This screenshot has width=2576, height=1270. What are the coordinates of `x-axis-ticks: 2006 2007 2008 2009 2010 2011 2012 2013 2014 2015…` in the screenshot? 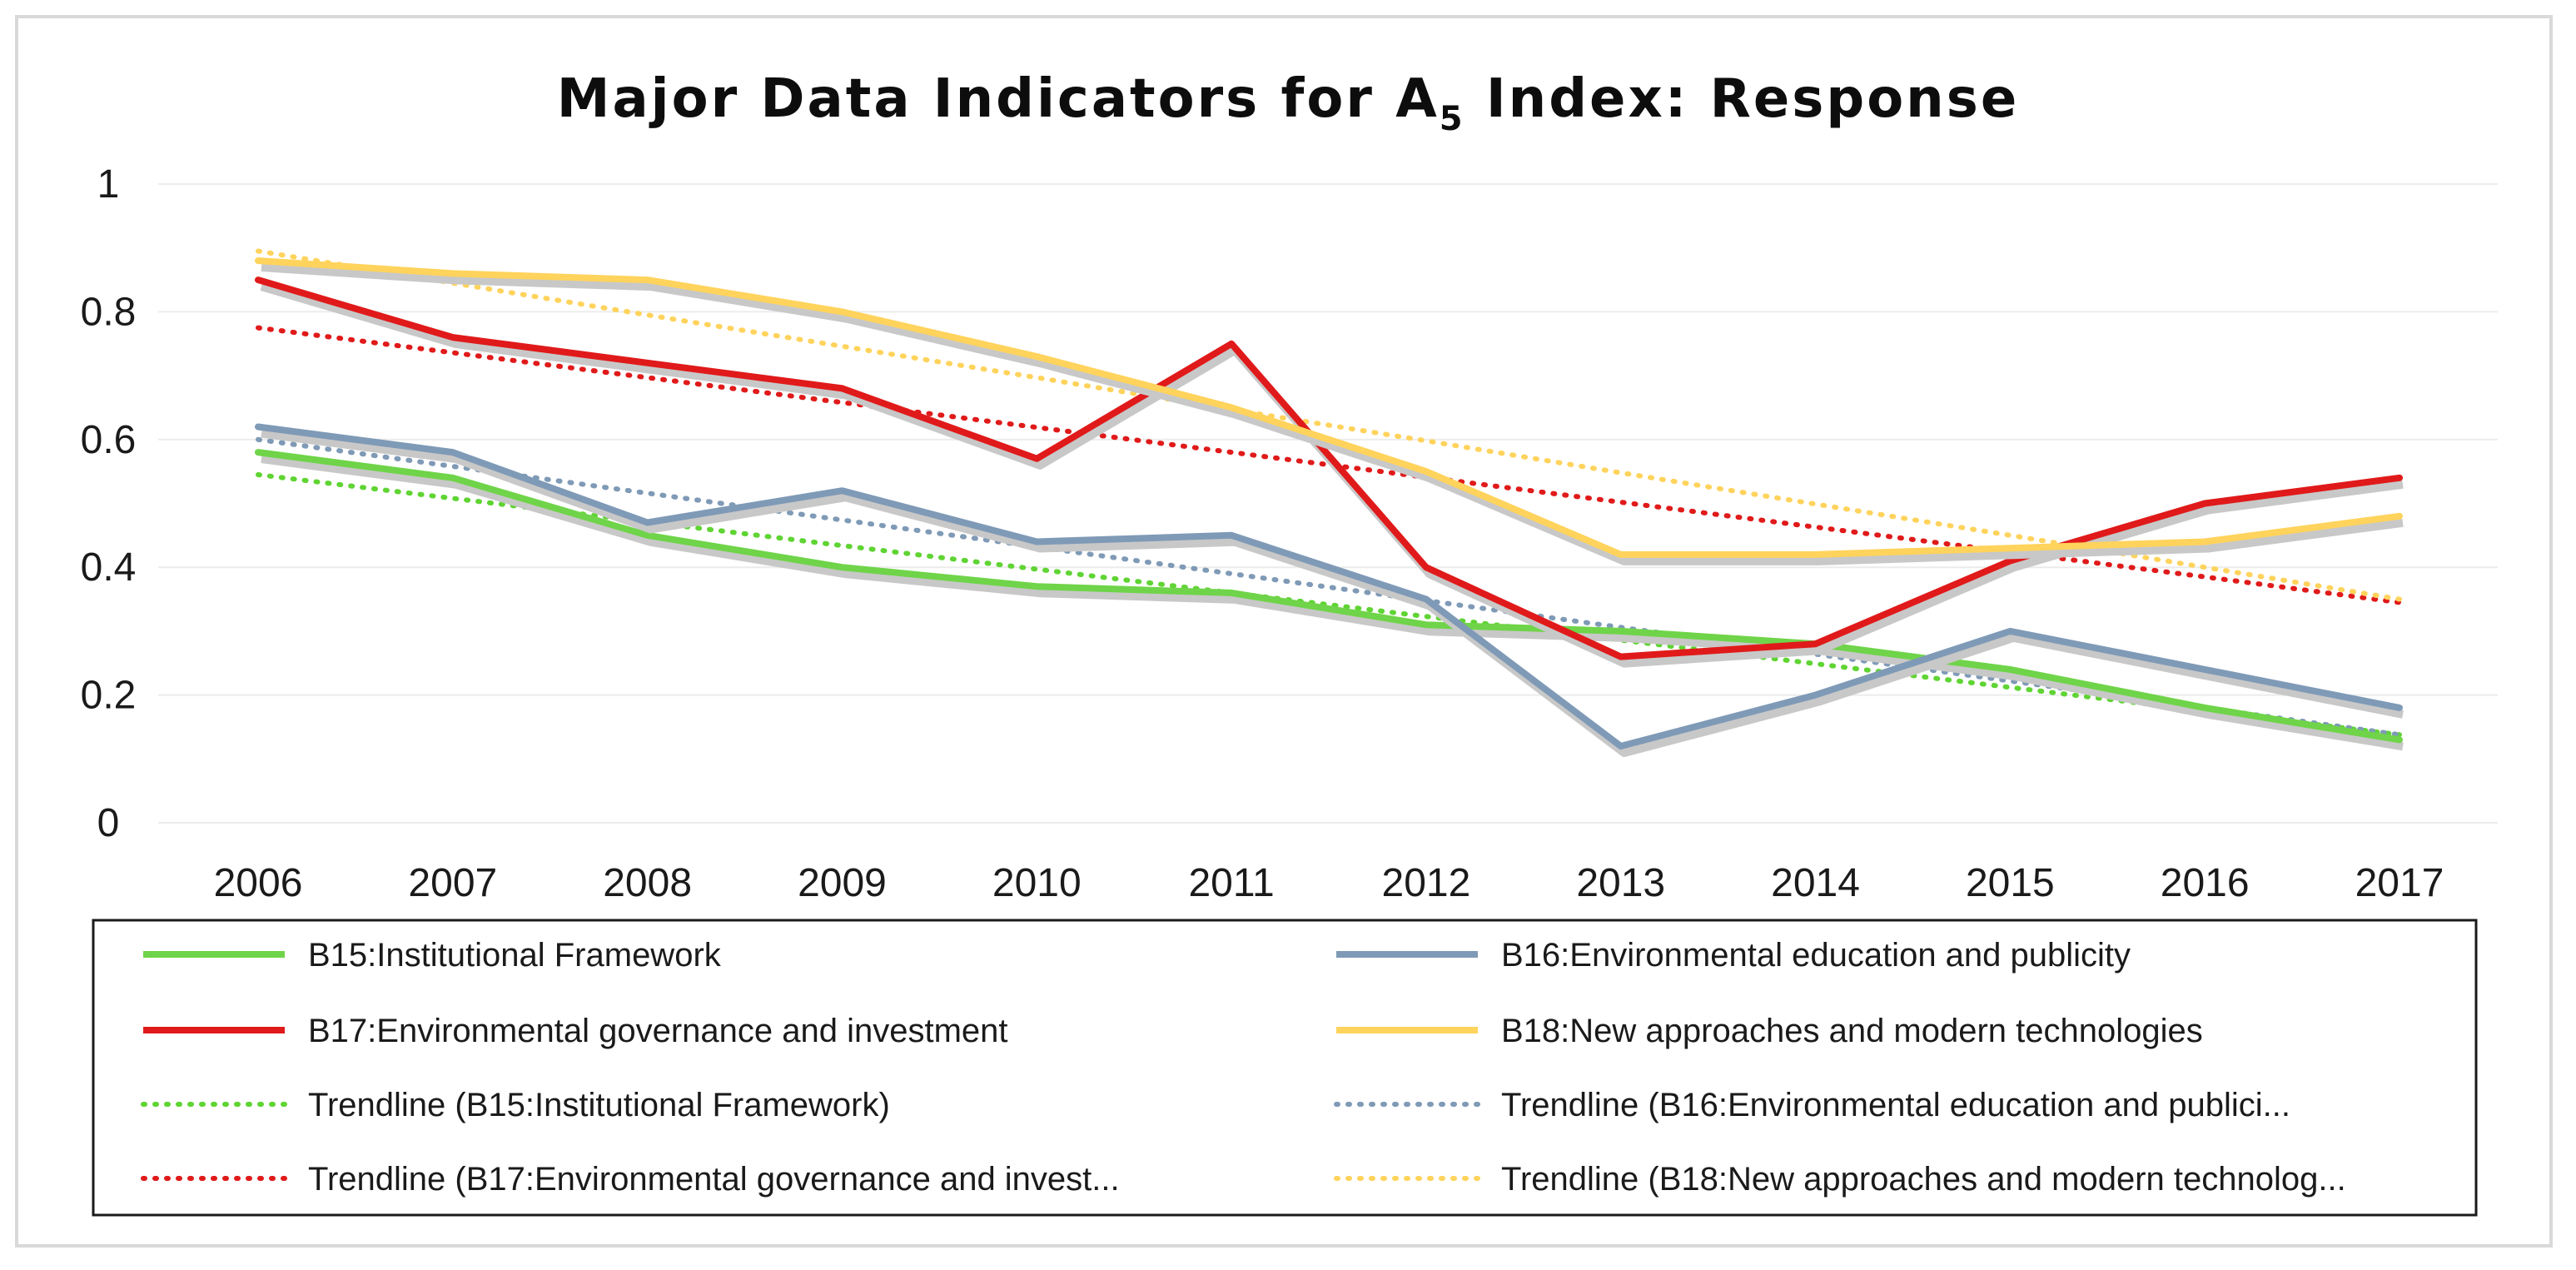 It's located at (1329, 883).